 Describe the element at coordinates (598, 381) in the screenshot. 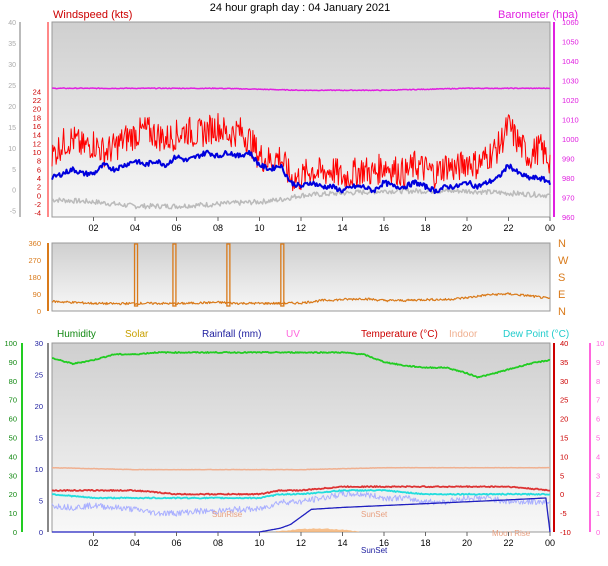

I see `uv-tick-label: 8` at that location.